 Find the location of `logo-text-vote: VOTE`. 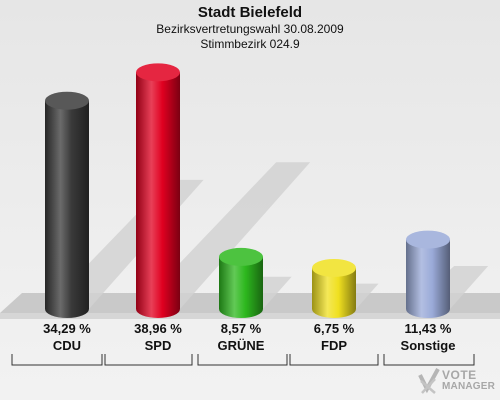

logo-text-vote: VOTE is located at coordinates (459, 375).